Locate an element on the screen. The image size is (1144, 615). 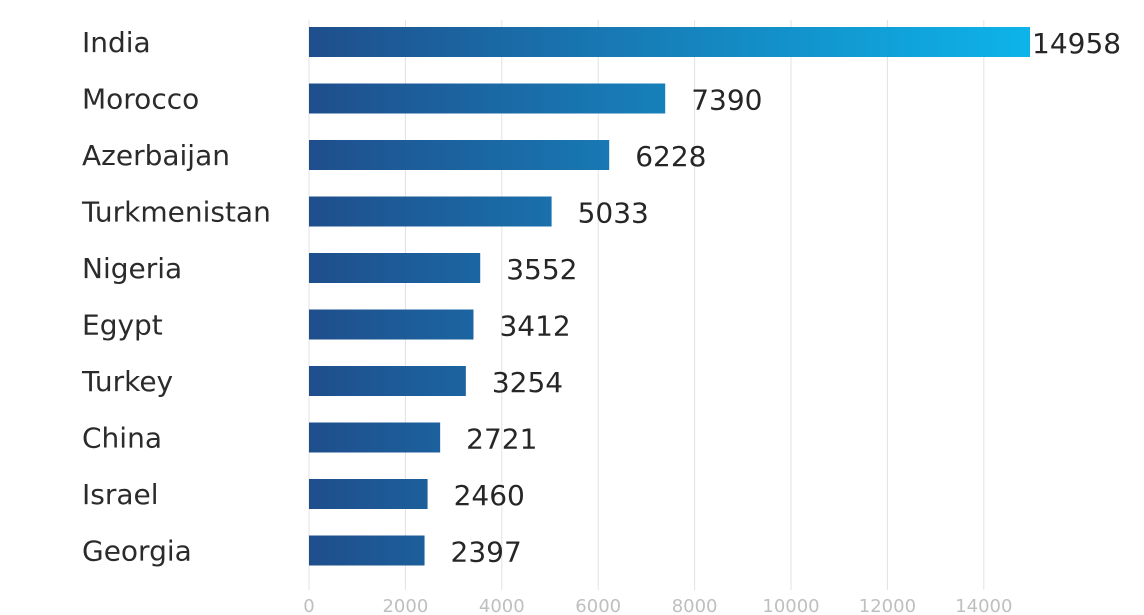
x-tick-label: 0 is located at coordinates (308, 605).